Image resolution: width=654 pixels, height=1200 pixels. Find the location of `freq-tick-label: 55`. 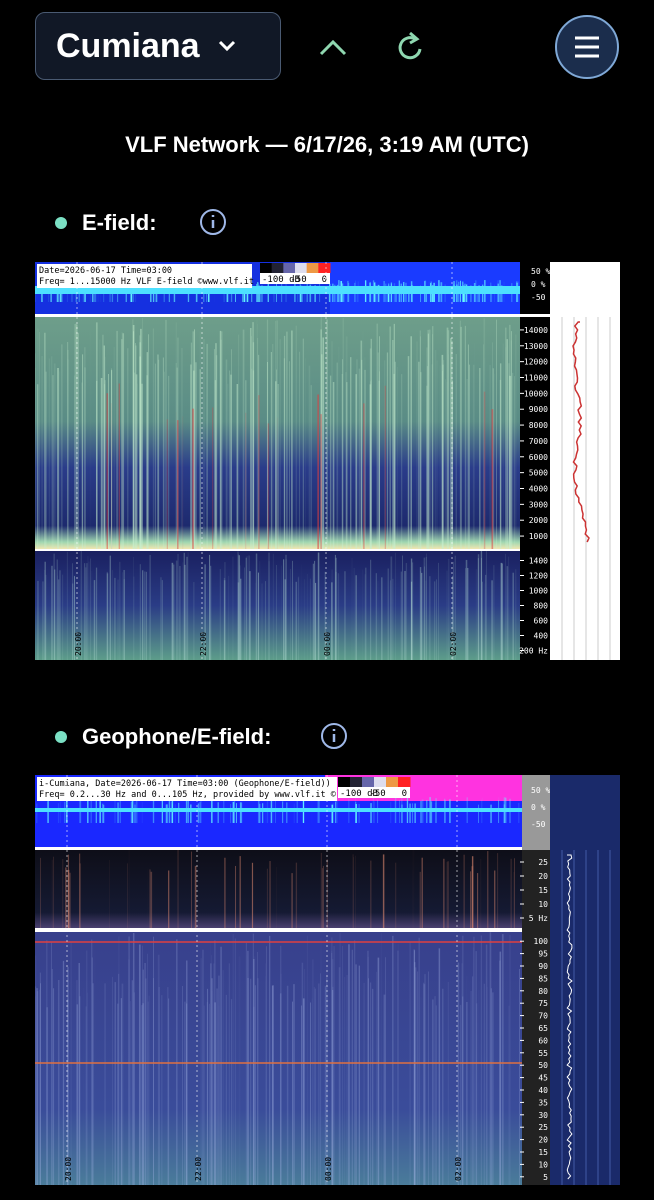

freq-tick-label: 55 is located at coordinates (543, 1053).